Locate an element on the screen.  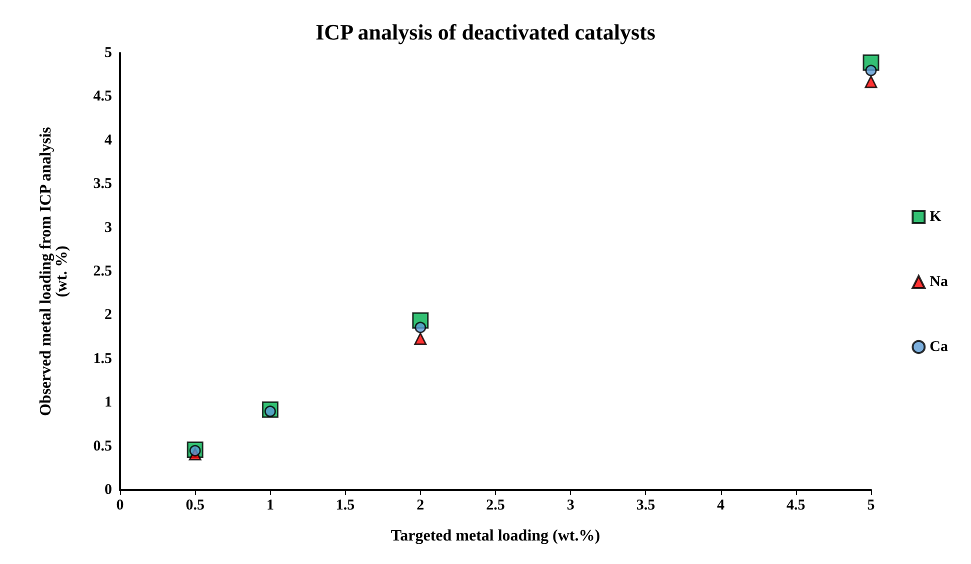
x-tick-label: 4.5 is located at coordinates (796, 506).